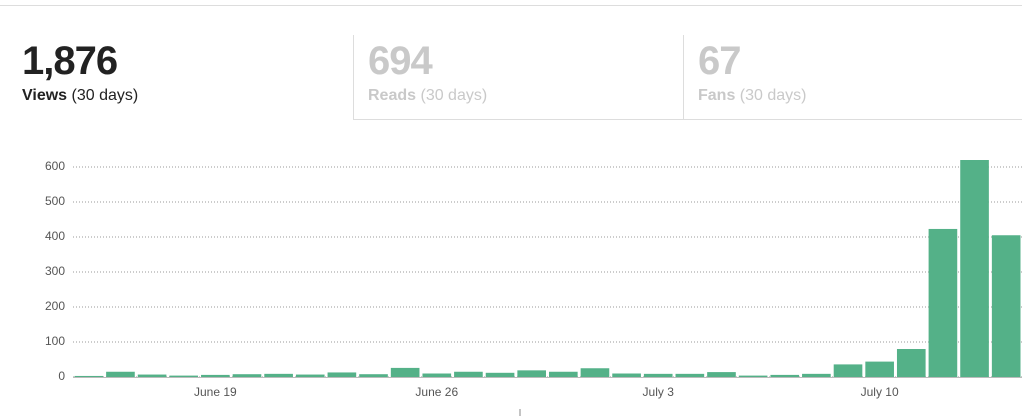 This screenshot has height=416, width=1035. Describe the element at coordinates (215, 392) in the screenshot. I see `x-tick-label: June 19` at that location.